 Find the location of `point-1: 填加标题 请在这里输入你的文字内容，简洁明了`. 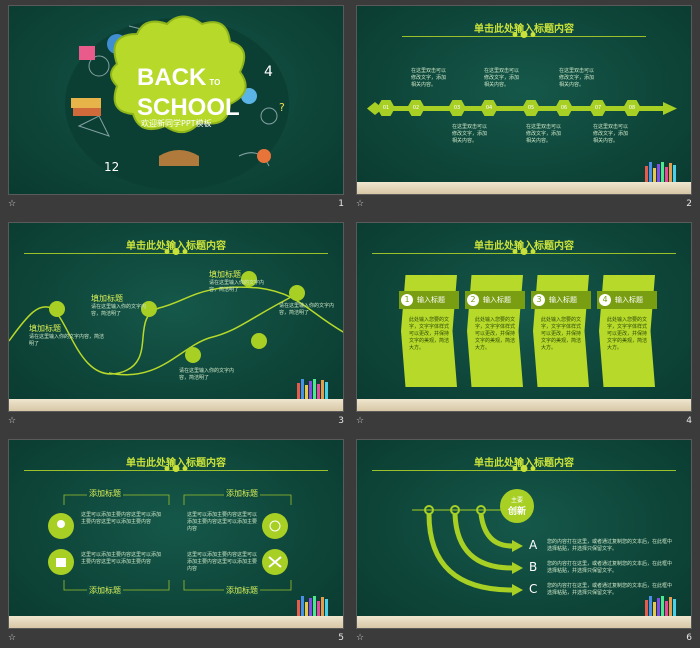

point-1: 填加标题 请在这里输入你的文字内容，简洁明了 is located at coordinates (67, 335).